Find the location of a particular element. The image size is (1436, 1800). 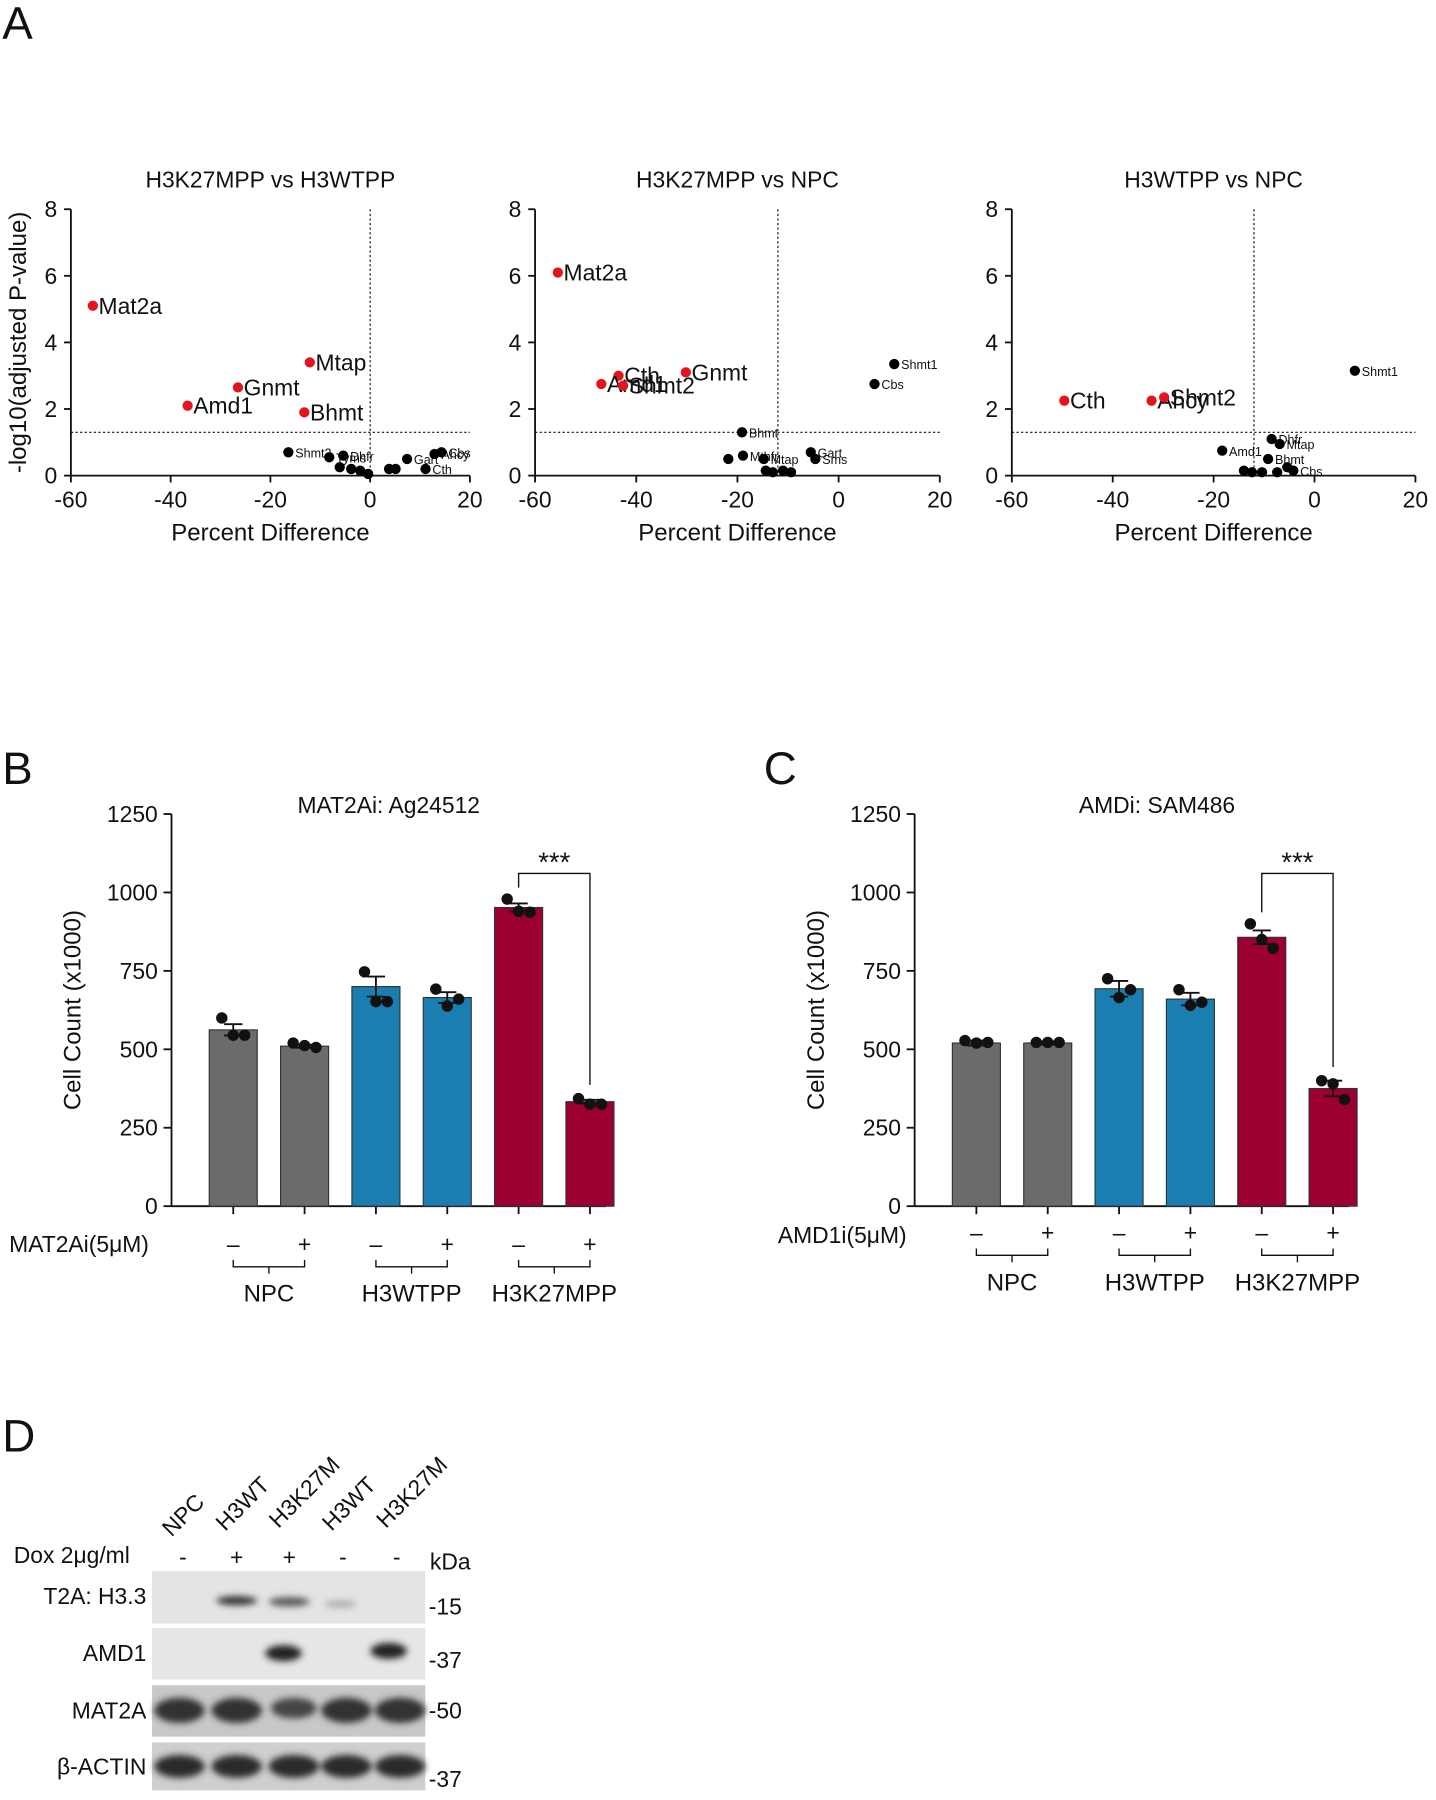

panel-label: A is located at coordinates (17, 24).